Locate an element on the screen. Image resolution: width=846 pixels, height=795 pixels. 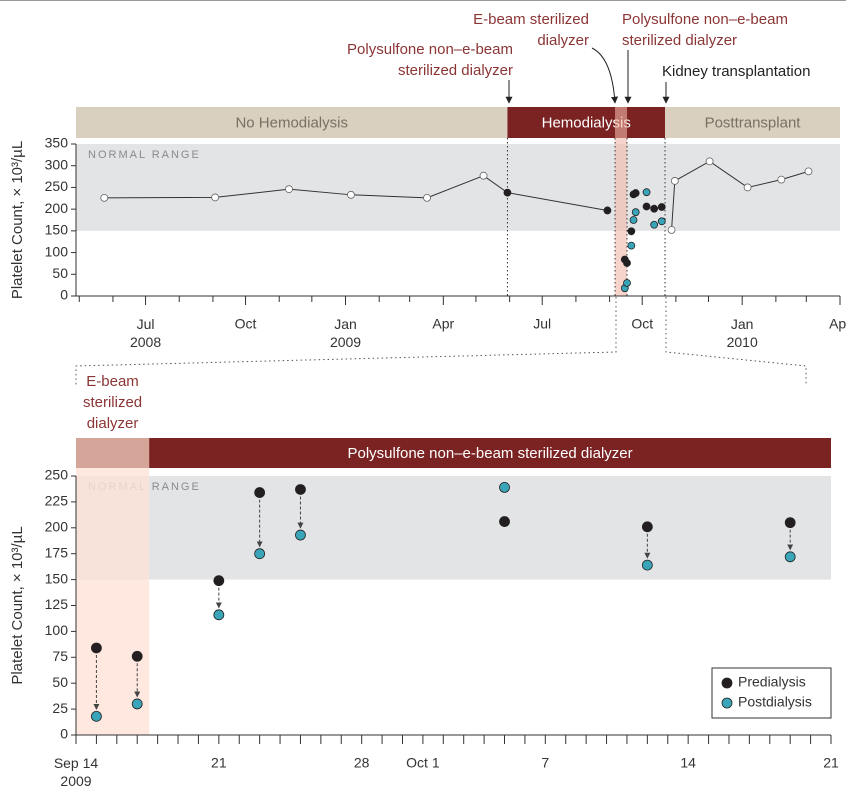
annotation: Kidney transplantation is located at coordinates (736, 71).